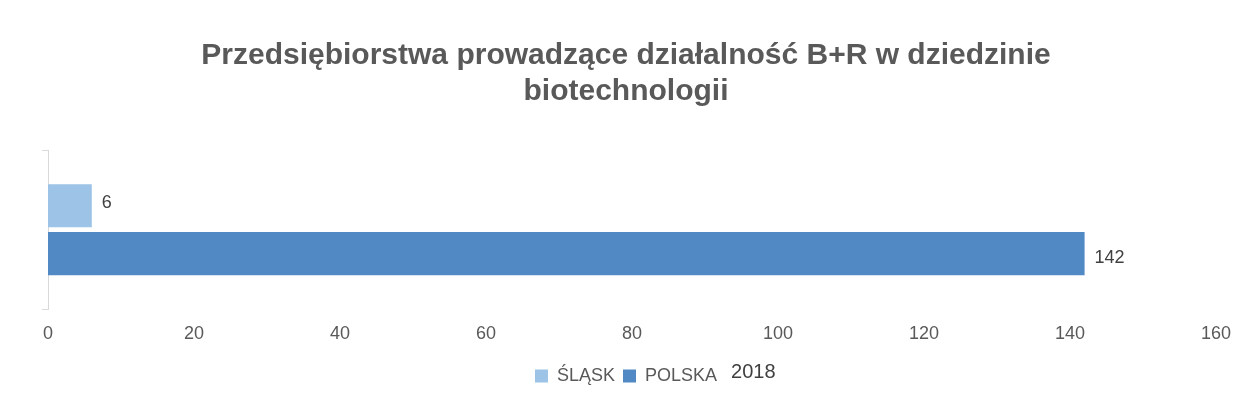 The image size is (1246, 405). What do you see at coordinates (586, 374) in the screenshot?
I see `legend-label: ŚLĄSK` at bounding box center [586, 374].